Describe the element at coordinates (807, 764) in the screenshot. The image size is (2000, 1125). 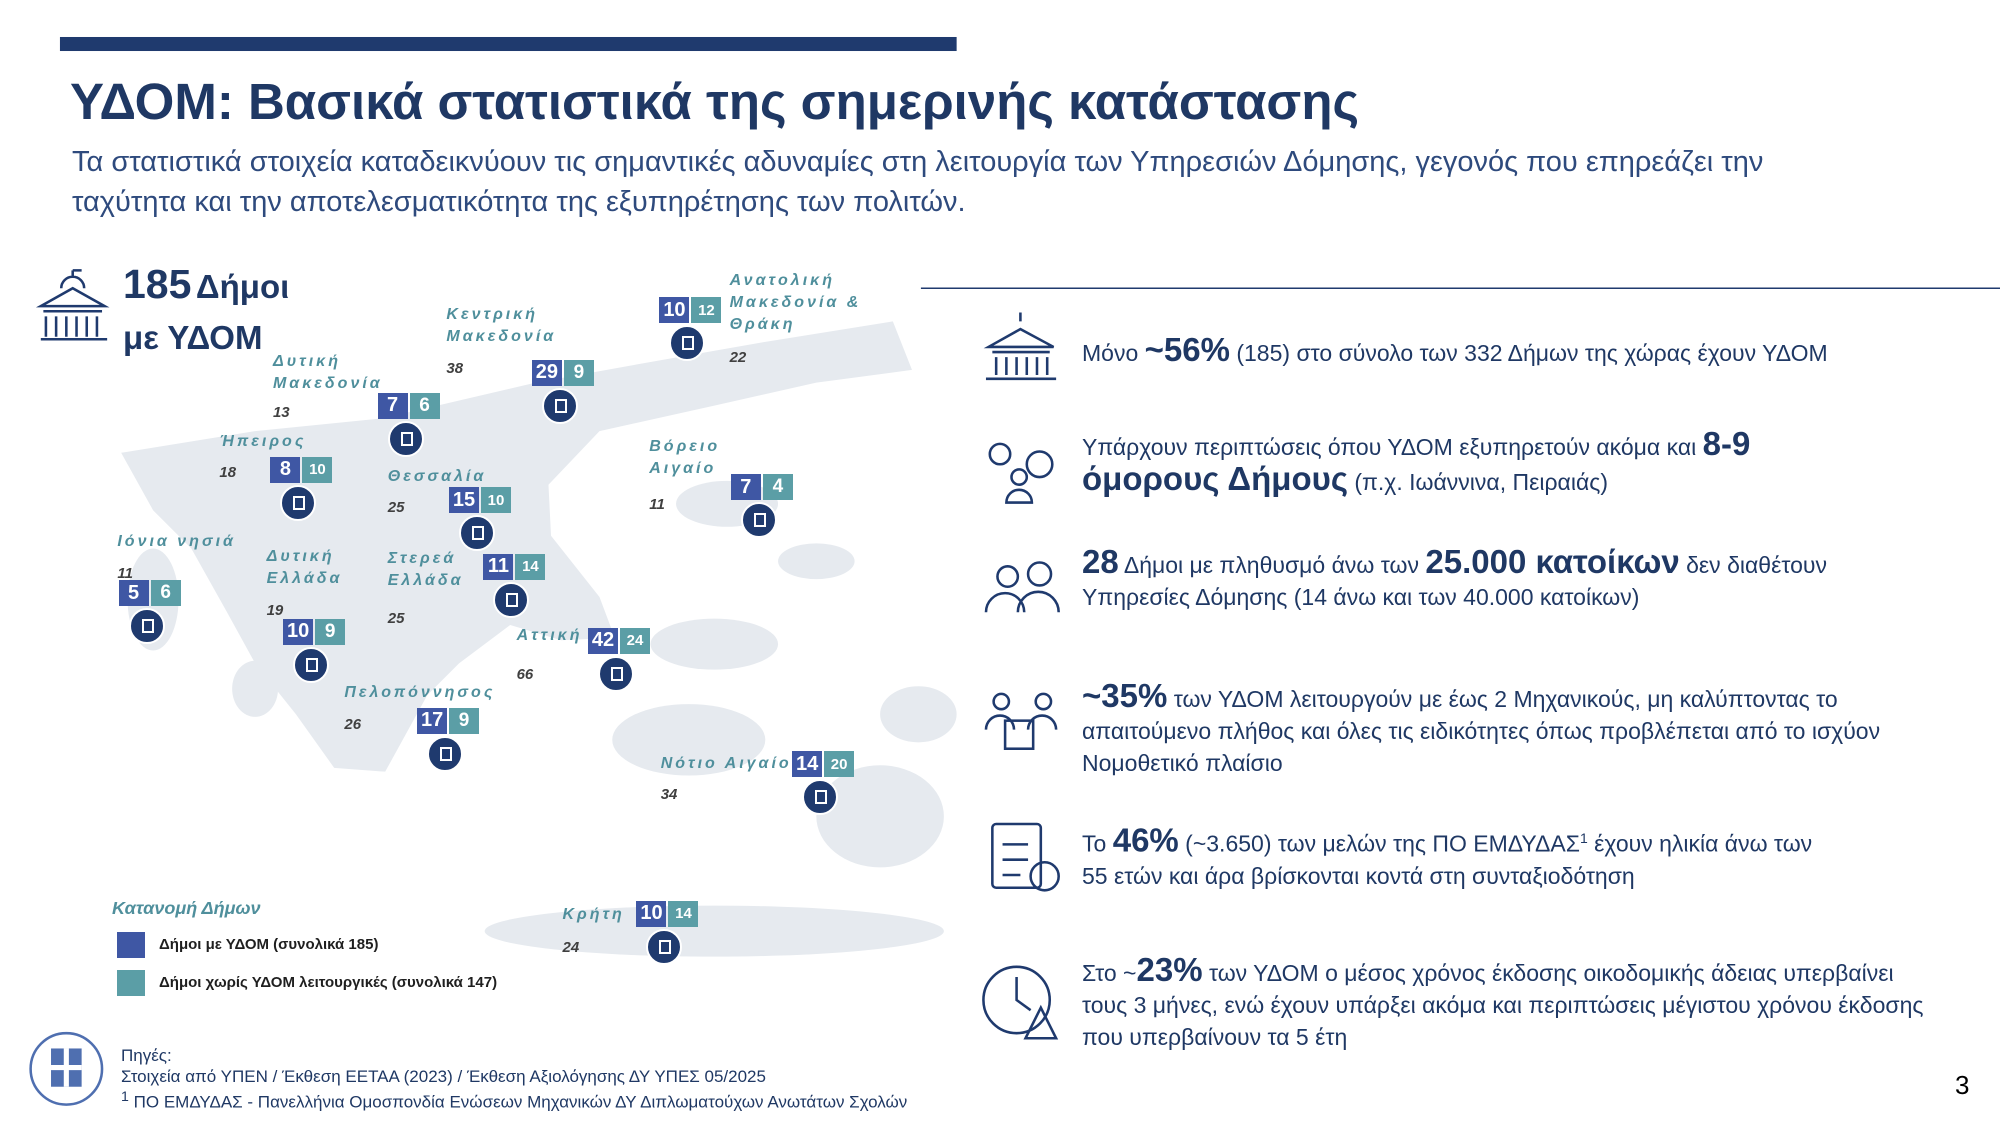
I see `count-with-ydom: 14` at that location.